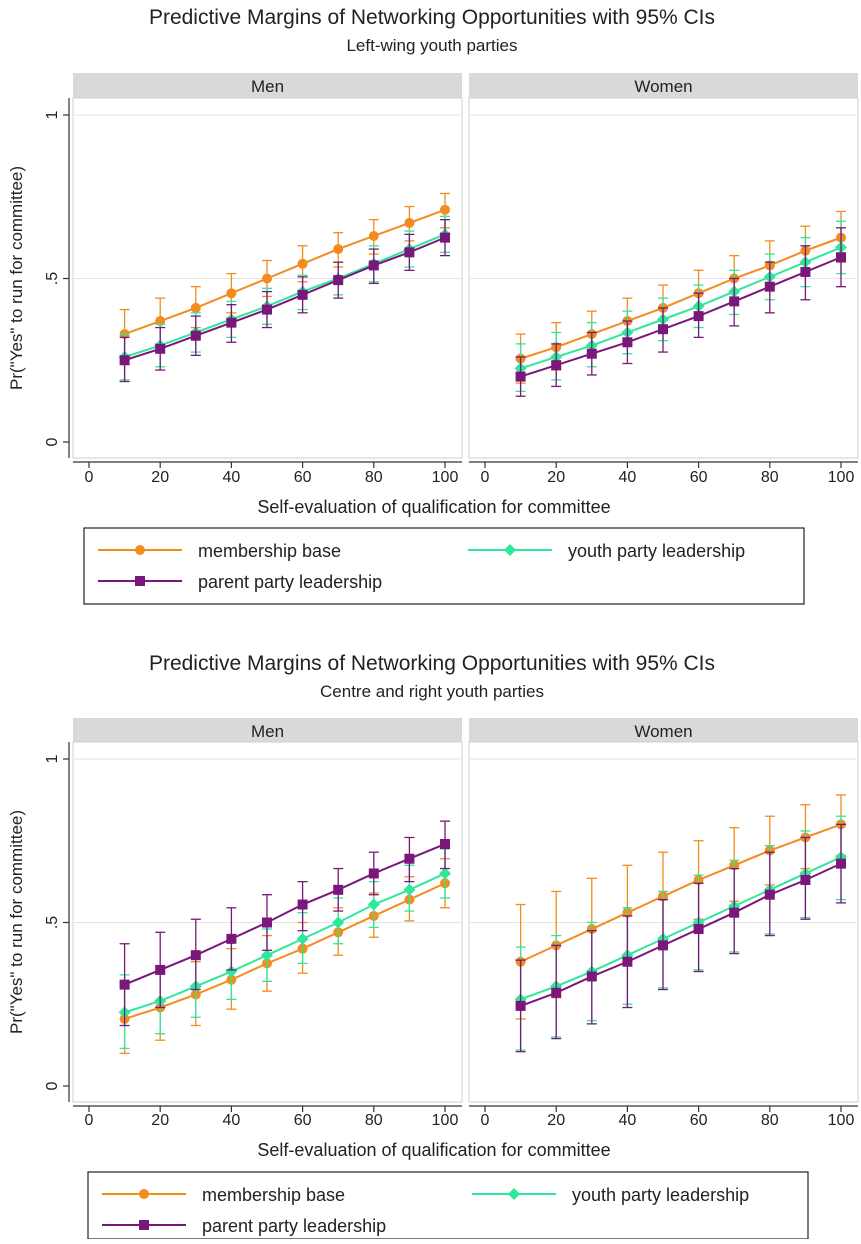 The height and width of the screenshot is (1244, 861). Describe the element at coordinates (660, 1195) in the screenshot. I see `legend-label: youth party leadership` at that location.